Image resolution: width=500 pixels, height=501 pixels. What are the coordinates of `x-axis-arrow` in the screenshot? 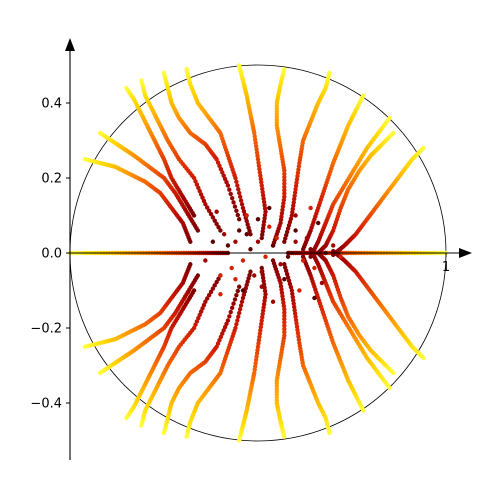 It's located at (465, 253).